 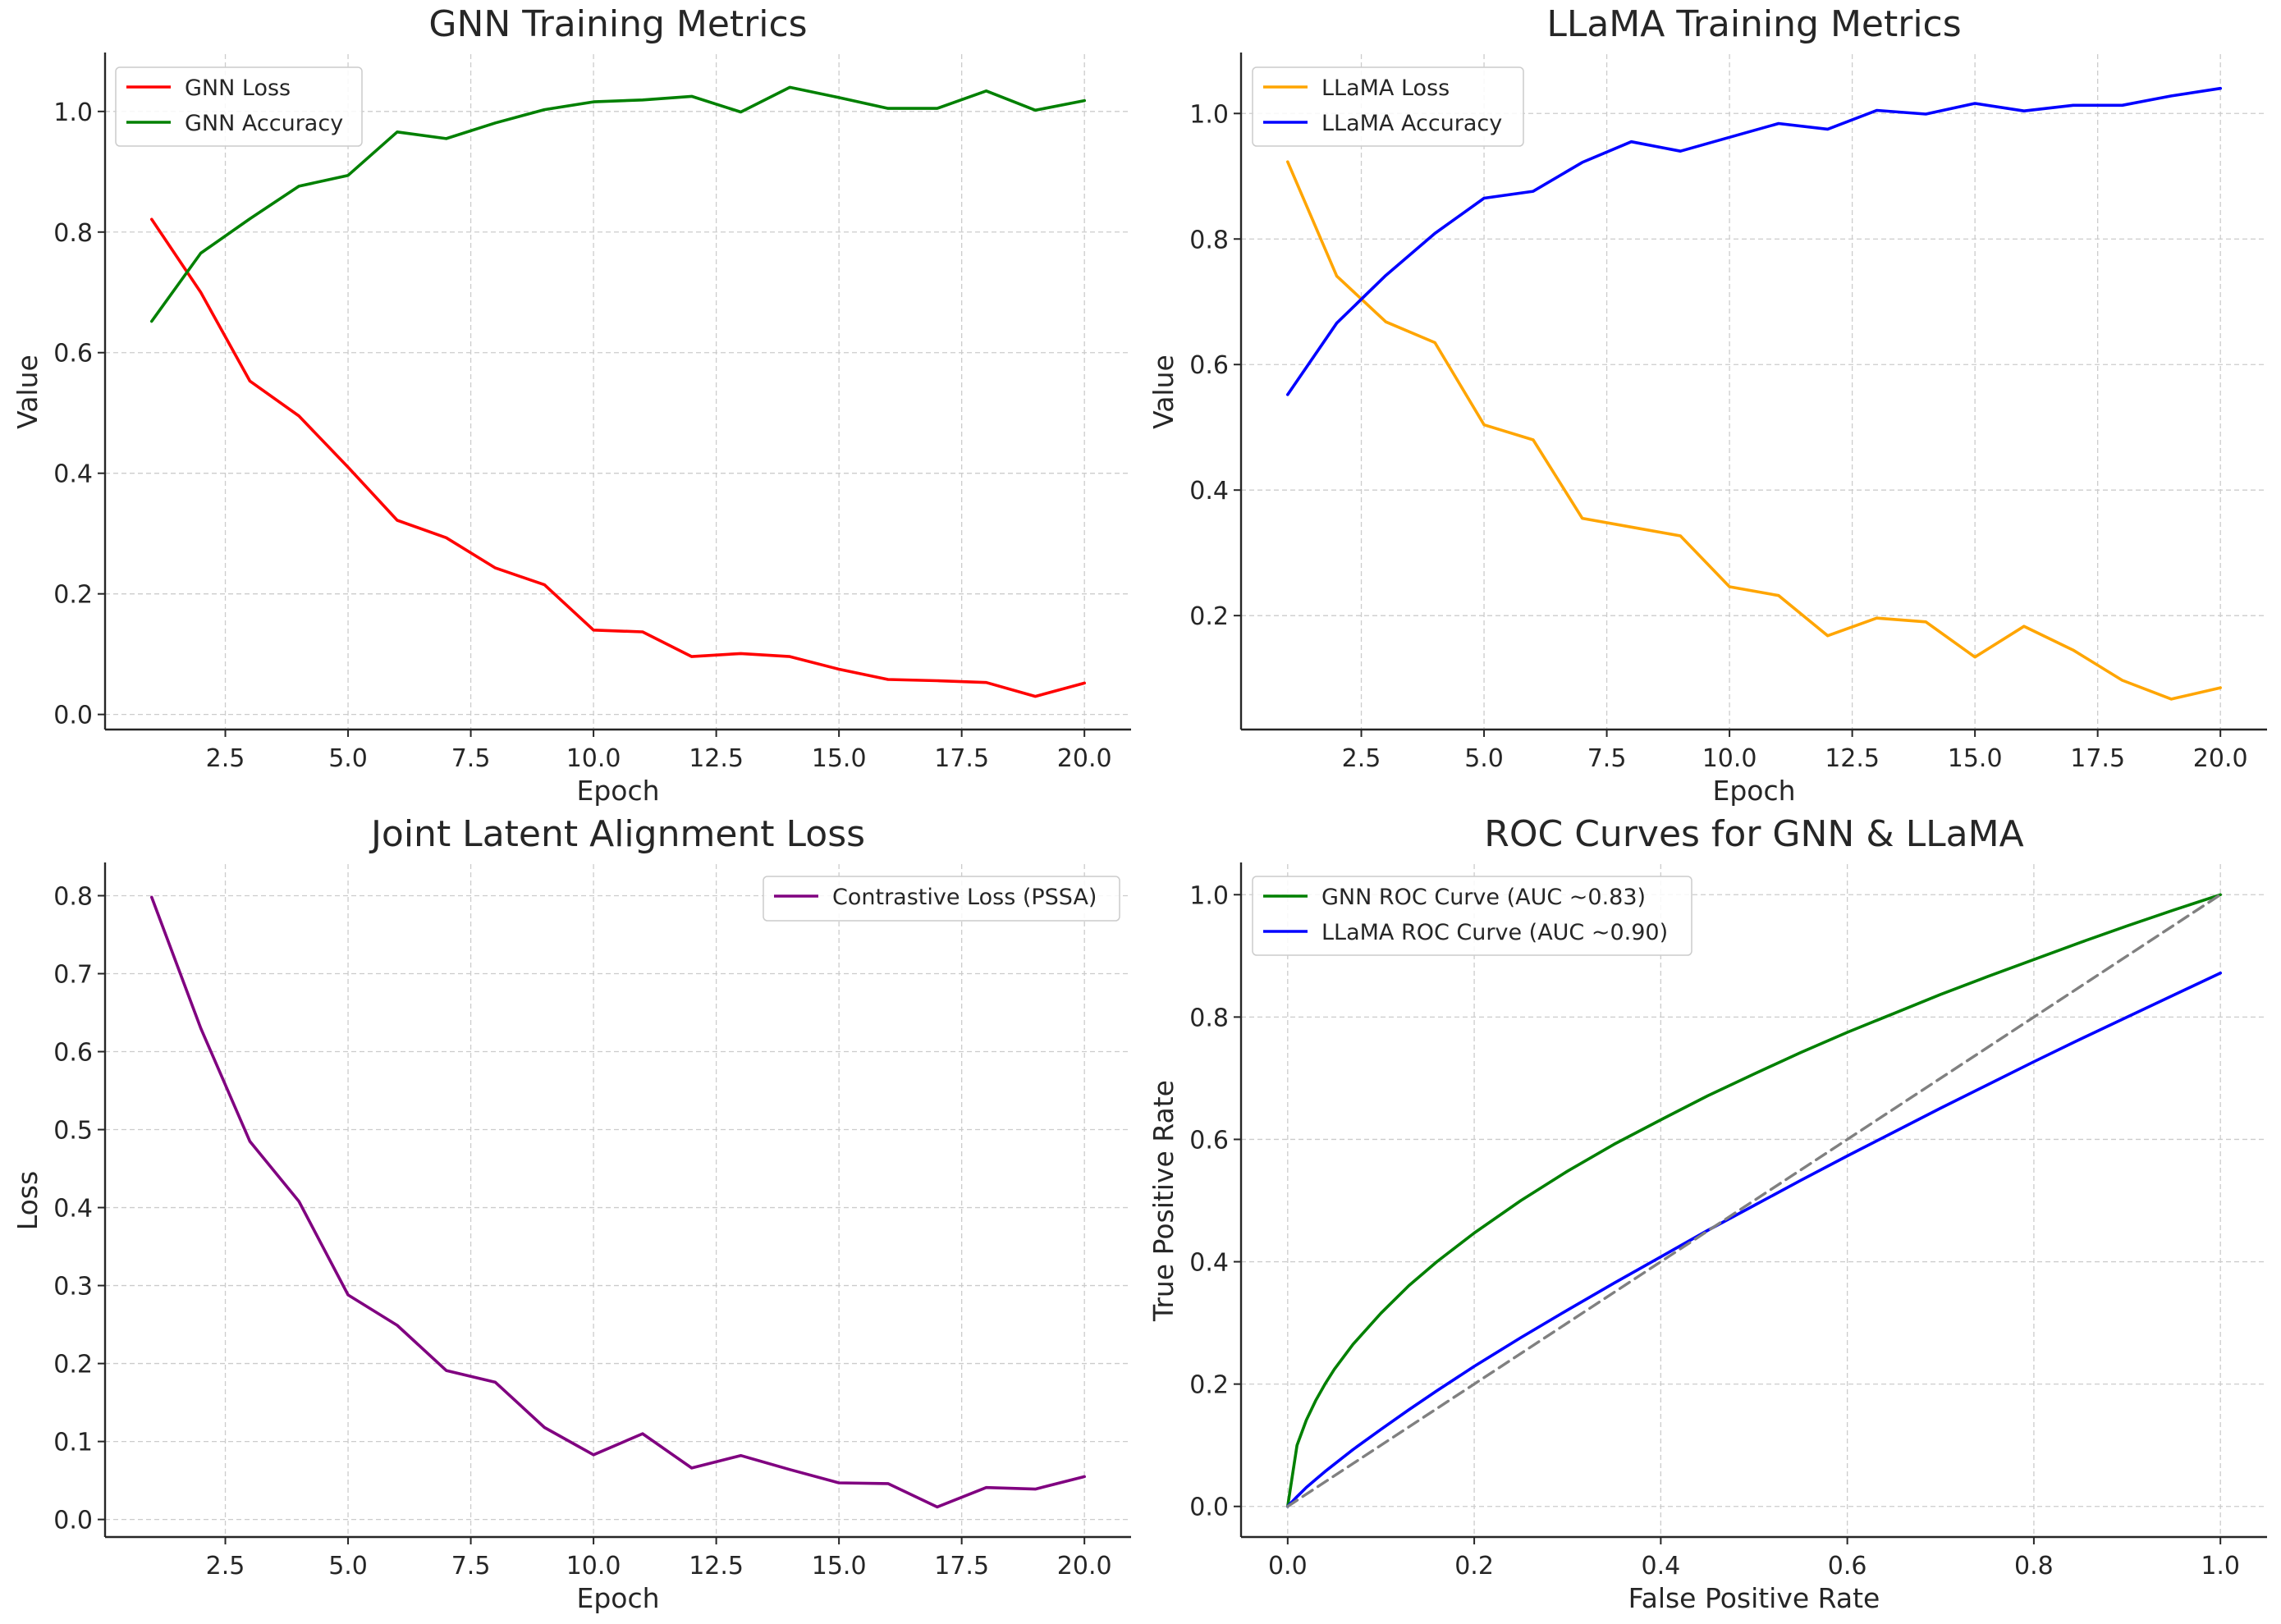 What do you see at coordinates (617, 834) in the screenshot?
I see `chart-title: Joint Latent Alignment Loss` at bounding box center [617, 834].